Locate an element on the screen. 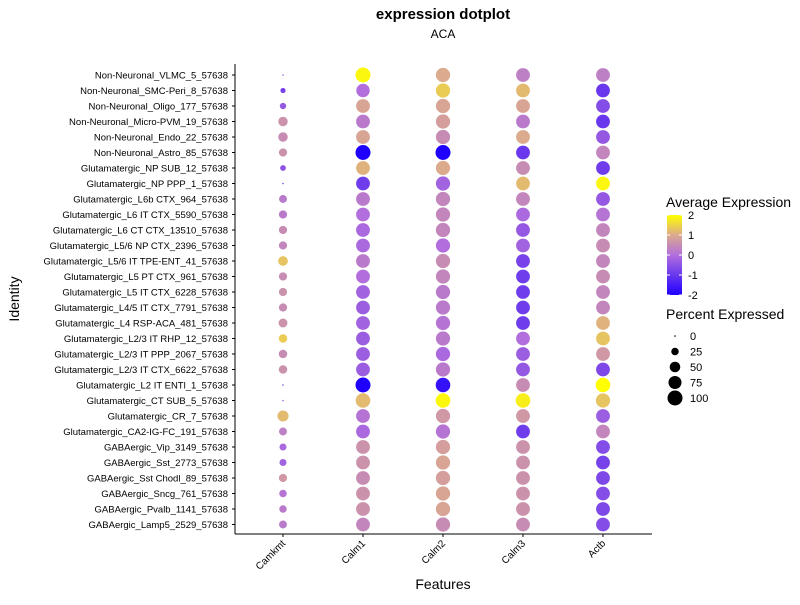 The image size is (800, 605). y-tick-label: Glutamatergic_NP SUB_12_57638 is located at coordinates (154, 169).